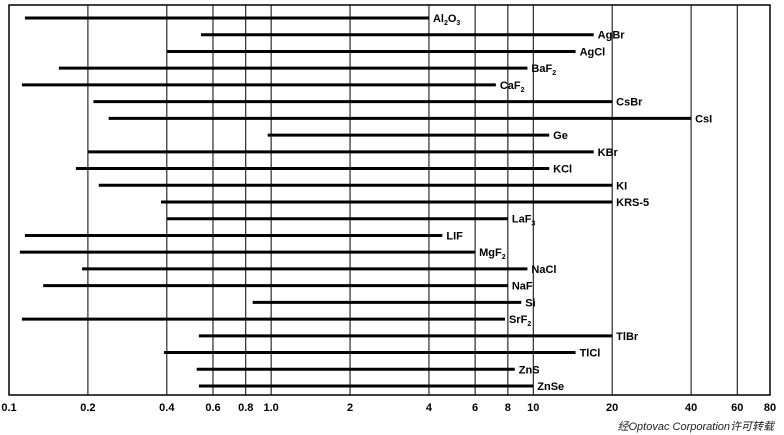 Image resolution: width=784 pixels, height=435 pixels. Describe the element at coordinates (529, 370) in the screenshot. I see `label-ZnS: ZnS` at that location.